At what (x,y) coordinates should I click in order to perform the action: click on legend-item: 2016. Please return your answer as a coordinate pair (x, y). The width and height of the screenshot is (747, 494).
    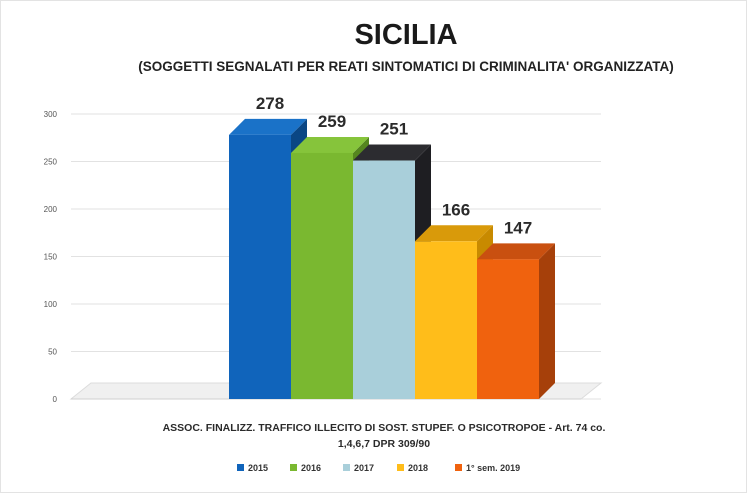
    Looking at the image, I should click on (305, 468).